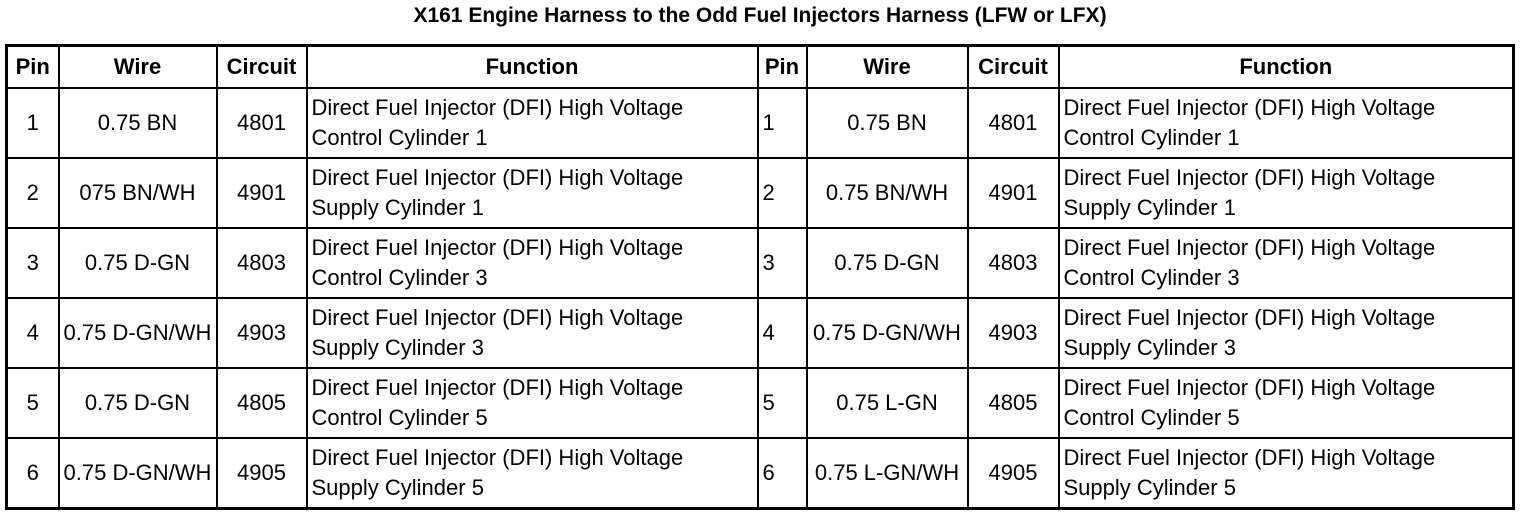 Image resolution: width=1520 pixels, height=528 pixels. I want to click on wire-cell: 0.75 L-GN/WH, so click(887, 473).